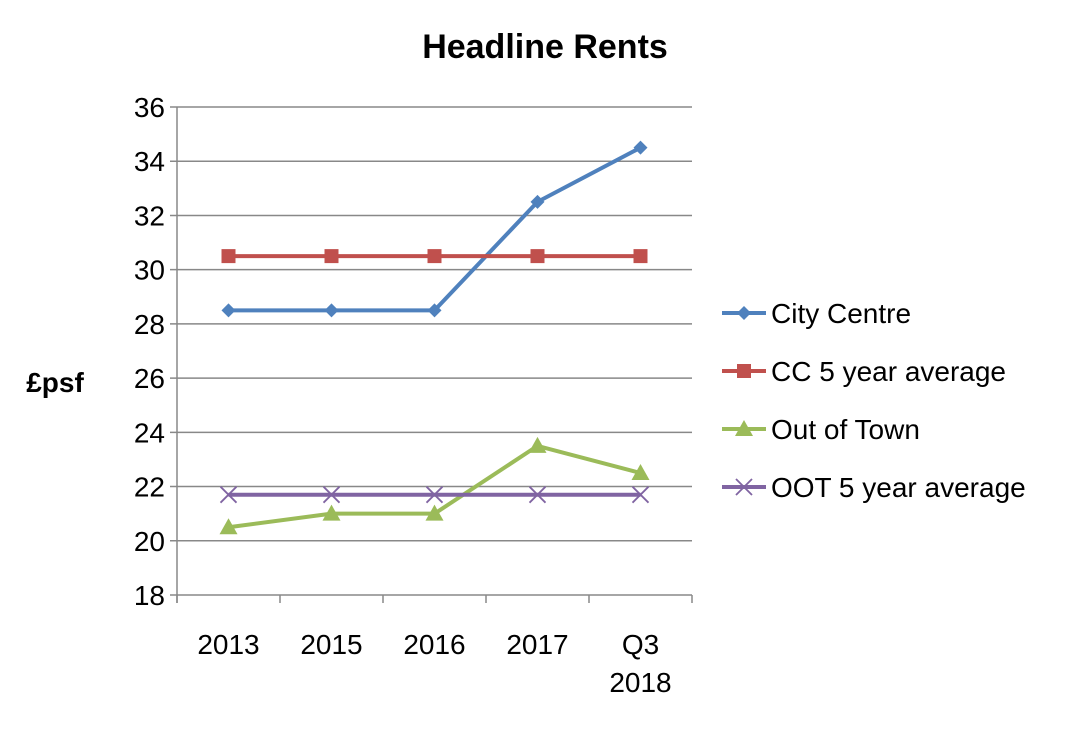 The height and width of the screenshot is (729, 1091). Describe the element at coordinates (149, 378) in the screenshot. I see `y-tick-label: 26` at that location.